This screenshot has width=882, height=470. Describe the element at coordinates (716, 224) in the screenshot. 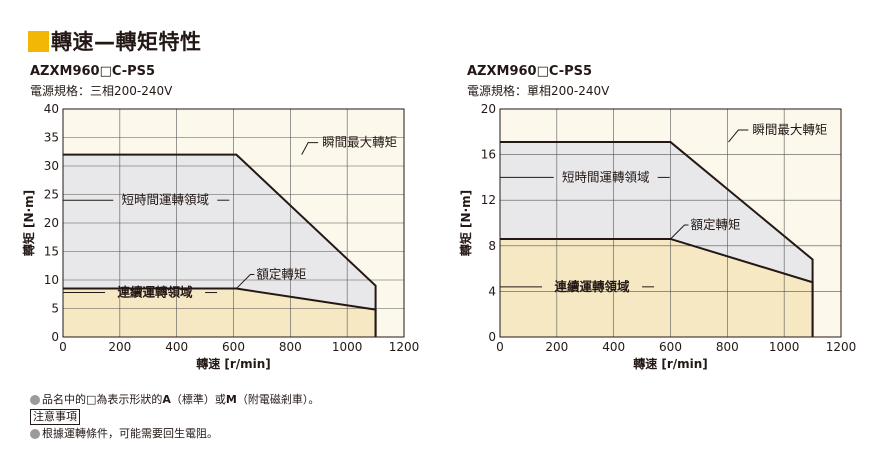

I see `chart2-rated-label: 額定轉矩` at that location.